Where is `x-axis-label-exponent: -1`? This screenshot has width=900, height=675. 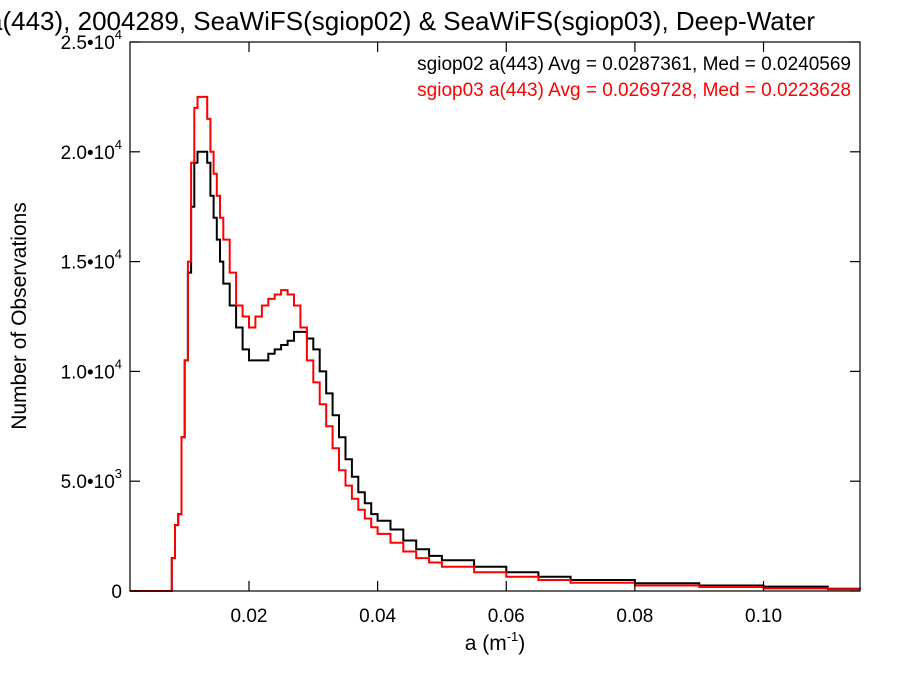 x-axis-label-exponent: -1 is located at coordinates (513, 636).